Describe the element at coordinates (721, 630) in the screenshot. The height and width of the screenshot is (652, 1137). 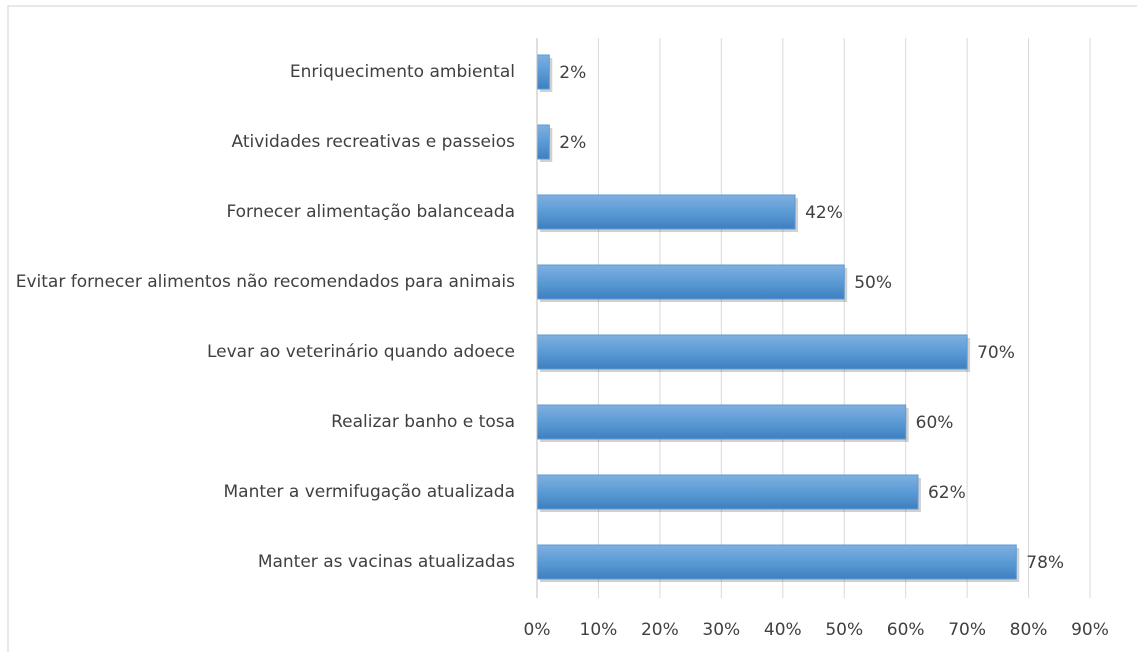
I see `x-tick-label: 30%` at that location.